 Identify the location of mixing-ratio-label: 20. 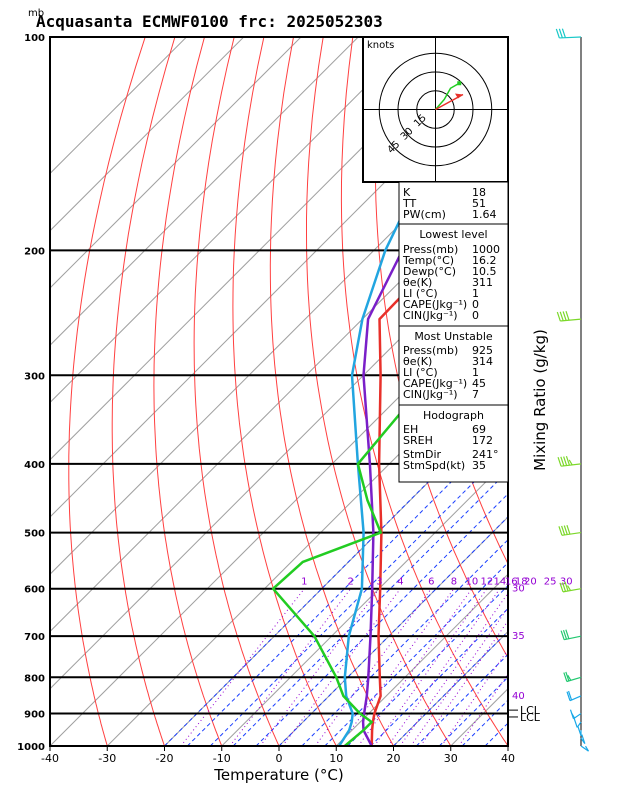
(530, 582).